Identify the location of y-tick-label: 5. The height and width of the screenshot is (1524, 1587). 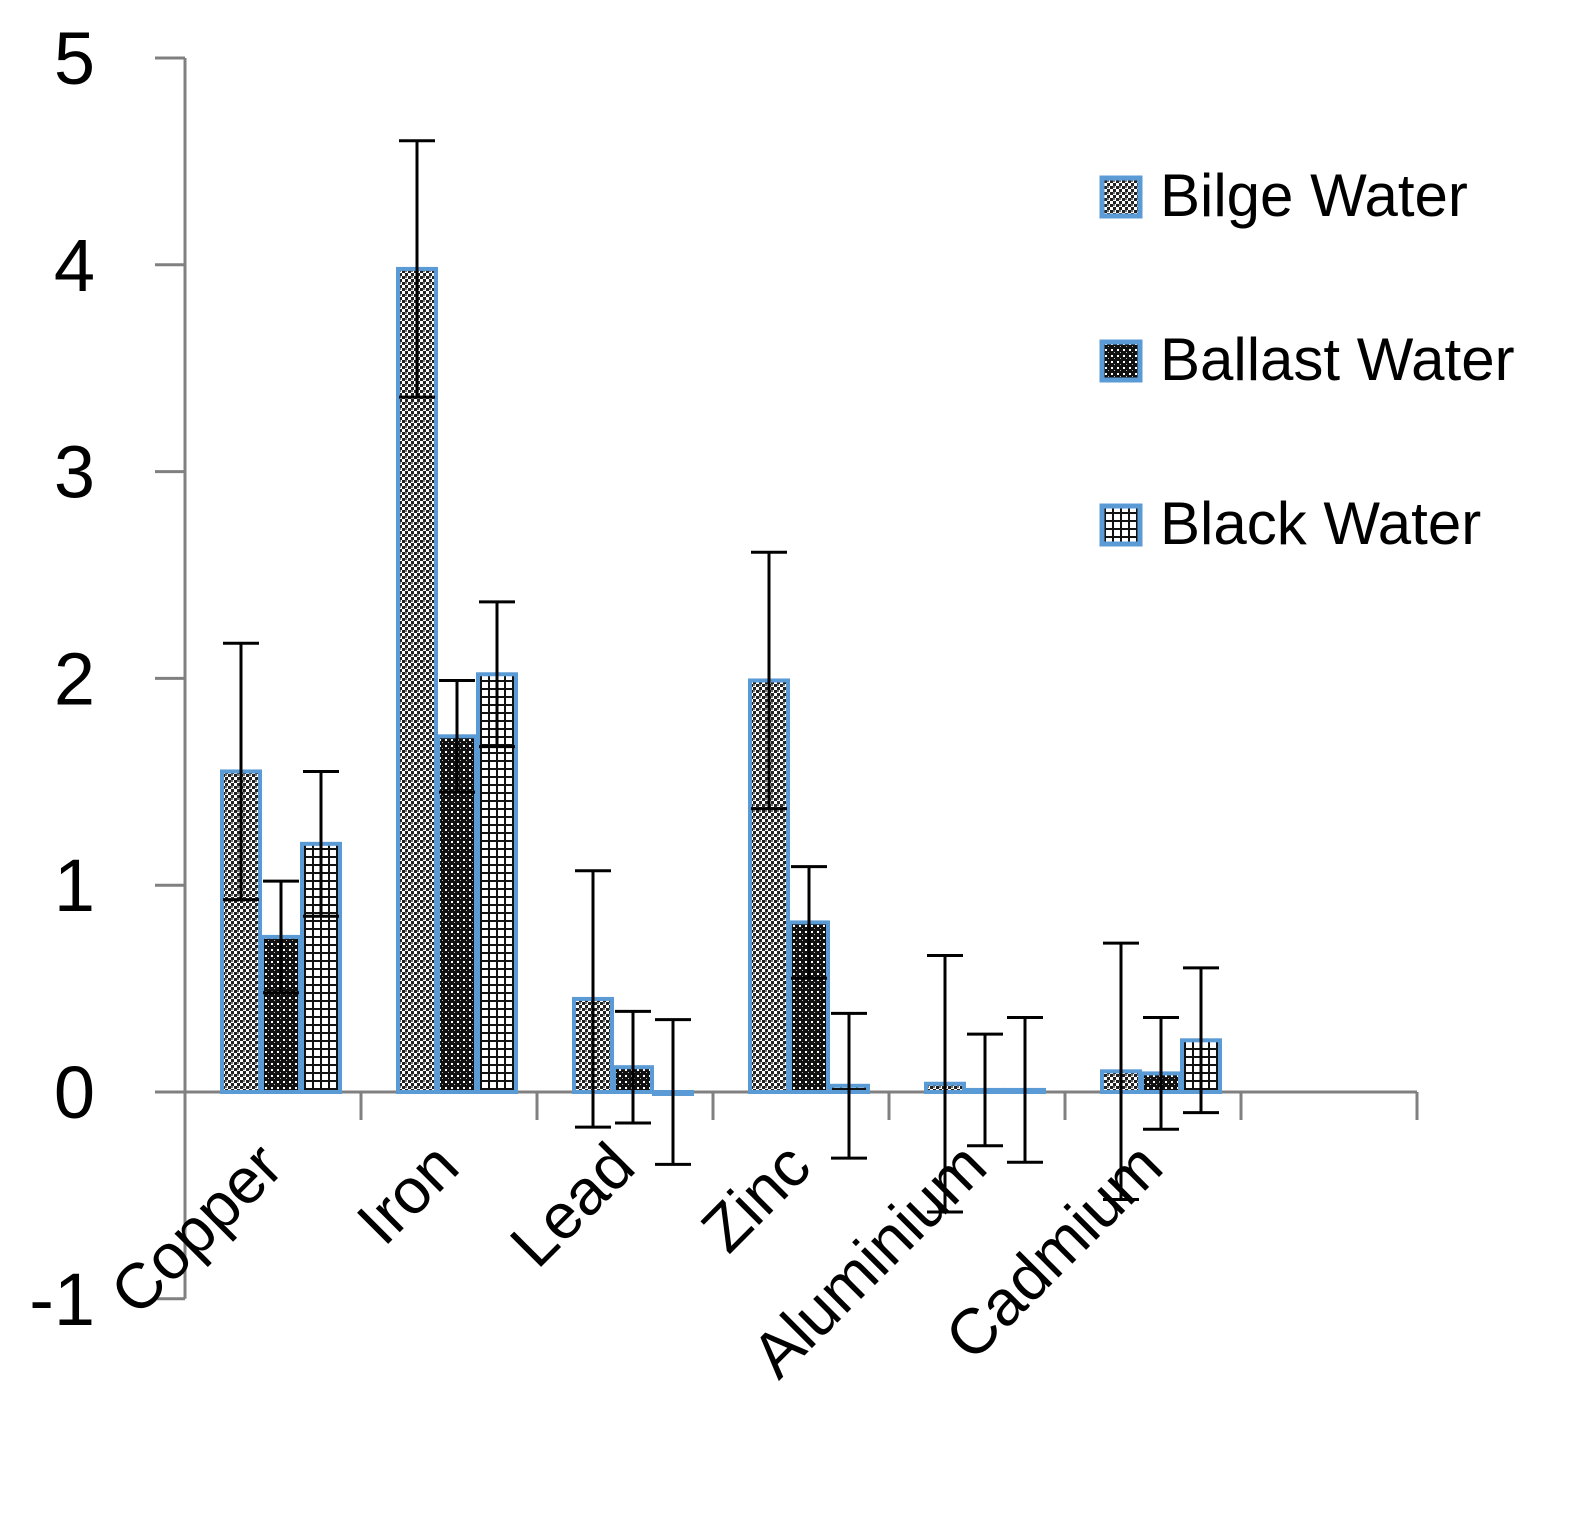
(74, 58).